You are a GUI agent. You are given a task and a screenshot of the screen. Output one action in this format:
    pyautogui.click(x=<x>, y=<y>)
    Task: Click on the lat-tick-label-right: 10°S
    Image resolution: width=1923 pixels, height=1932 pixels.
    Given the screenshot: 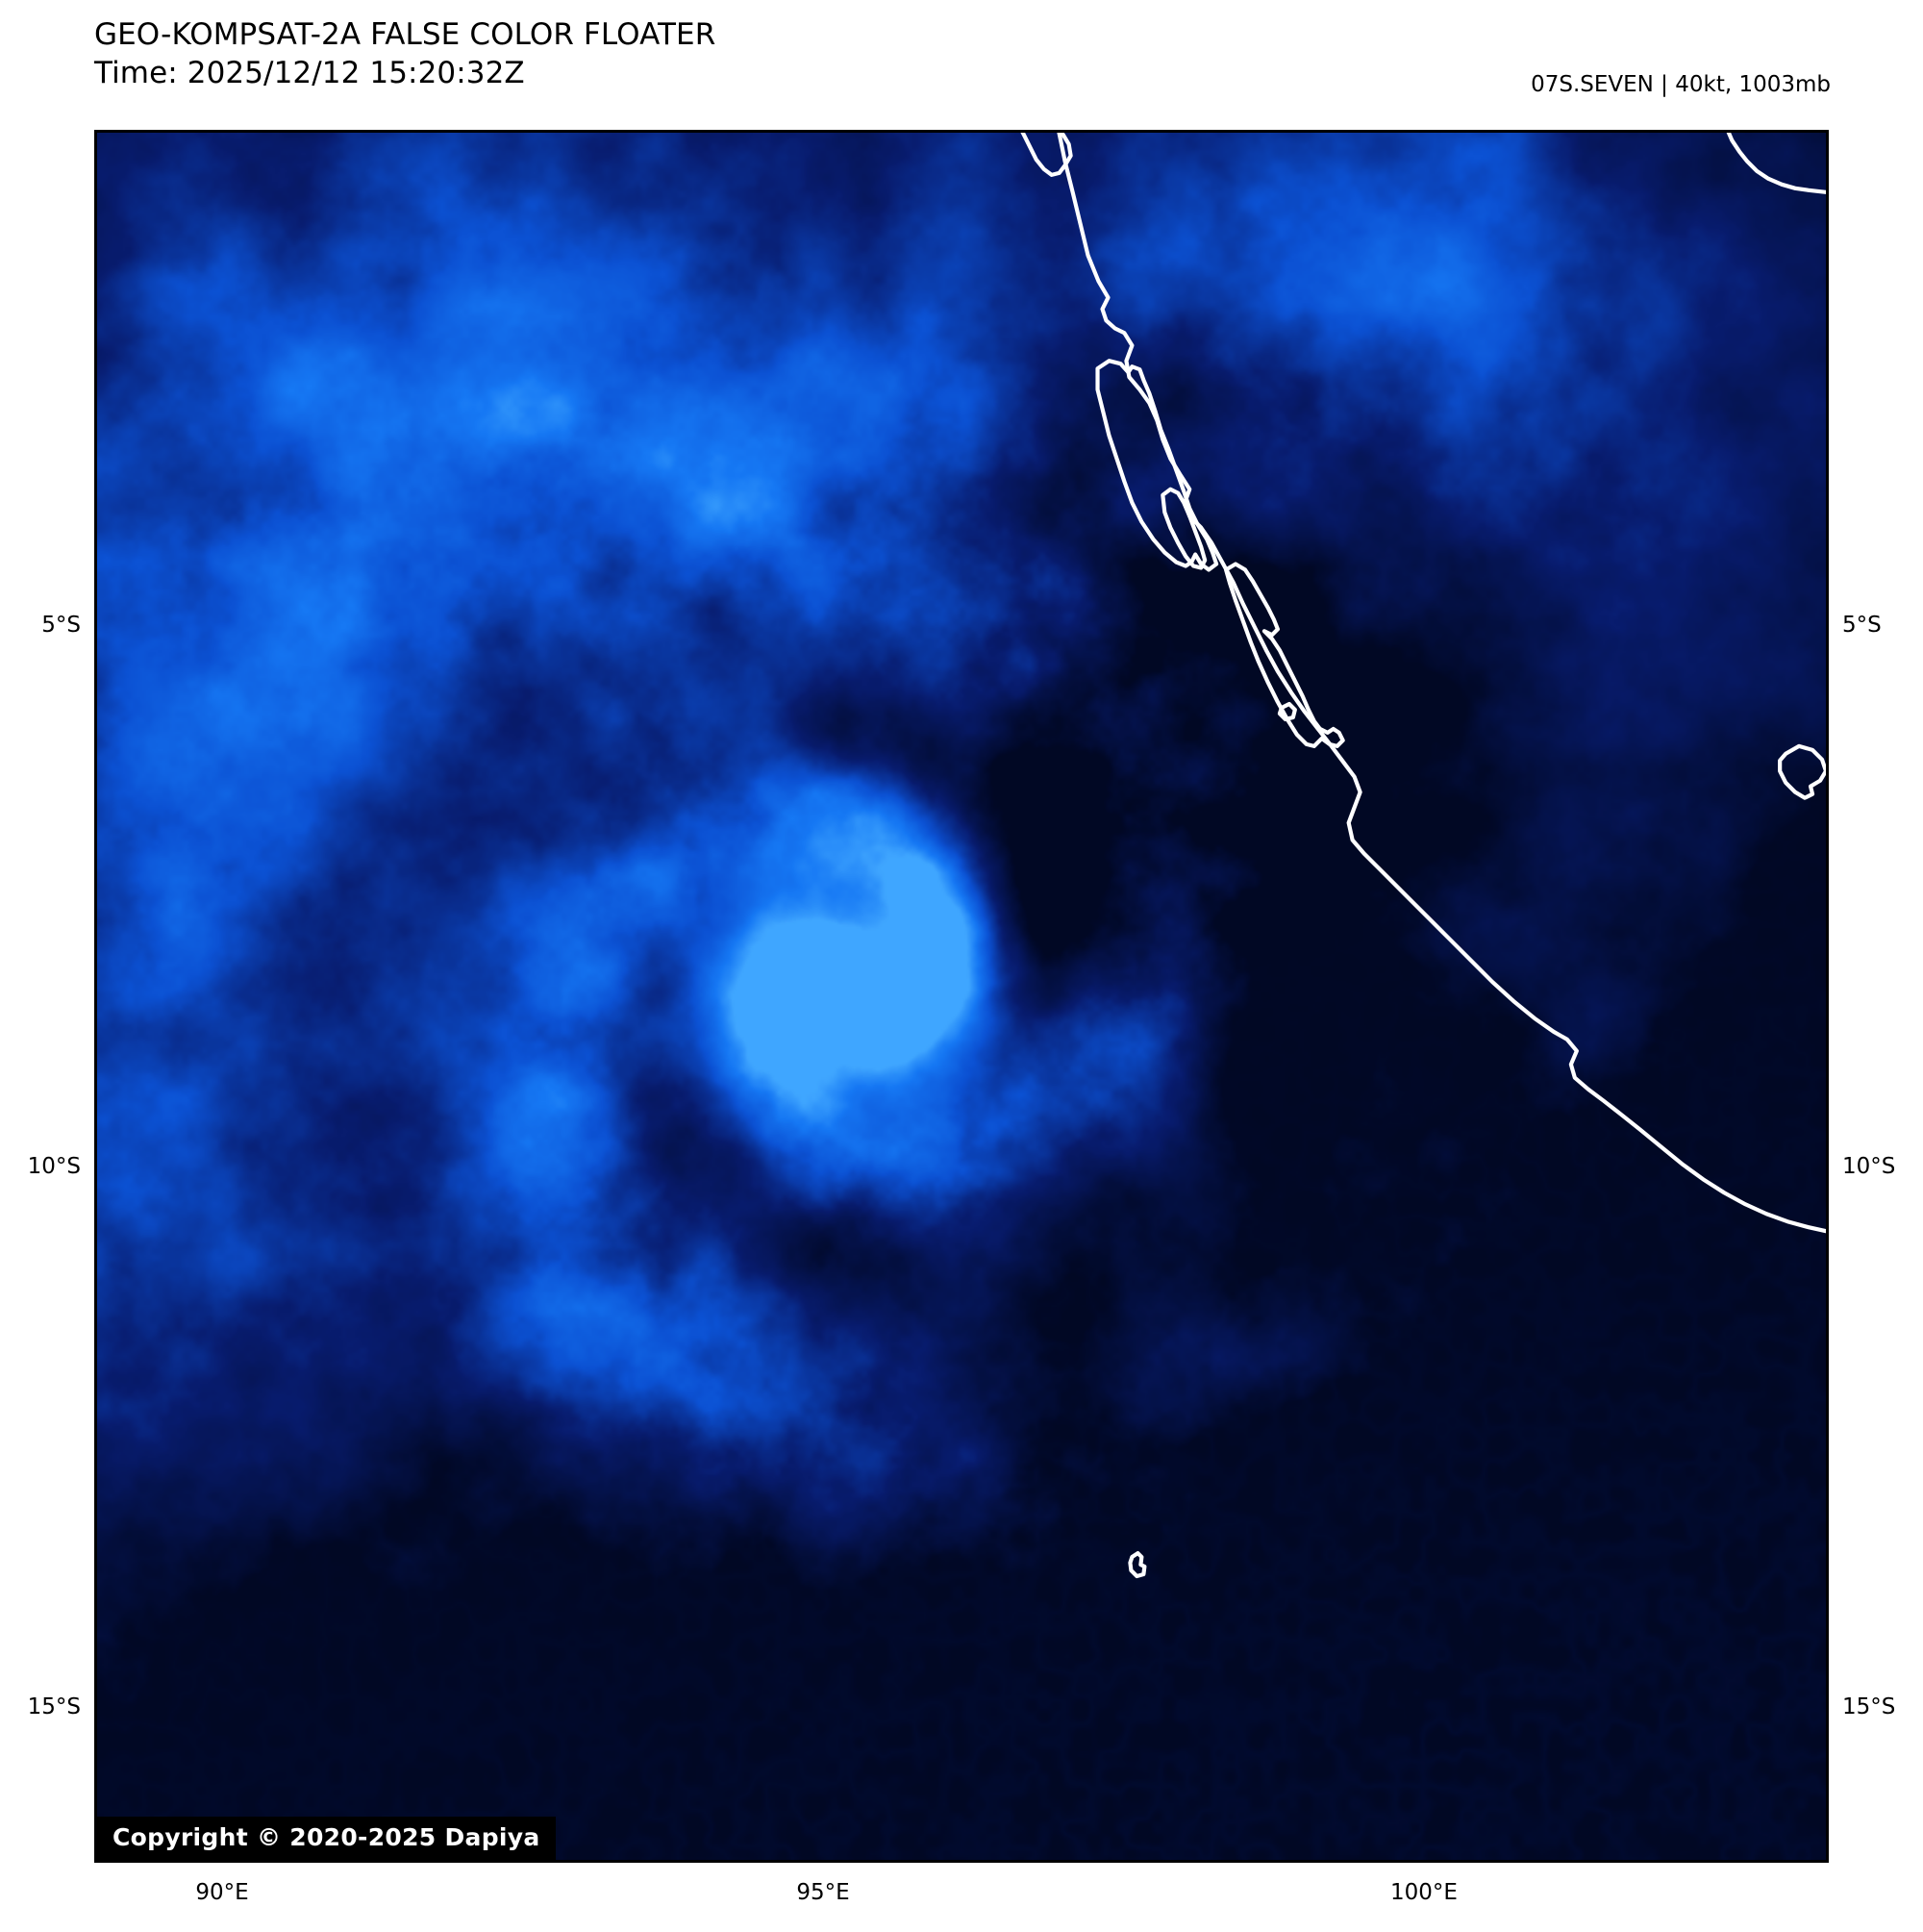 What is the action you would take?
    pyautogui.click(x=1869, y=1166)
    